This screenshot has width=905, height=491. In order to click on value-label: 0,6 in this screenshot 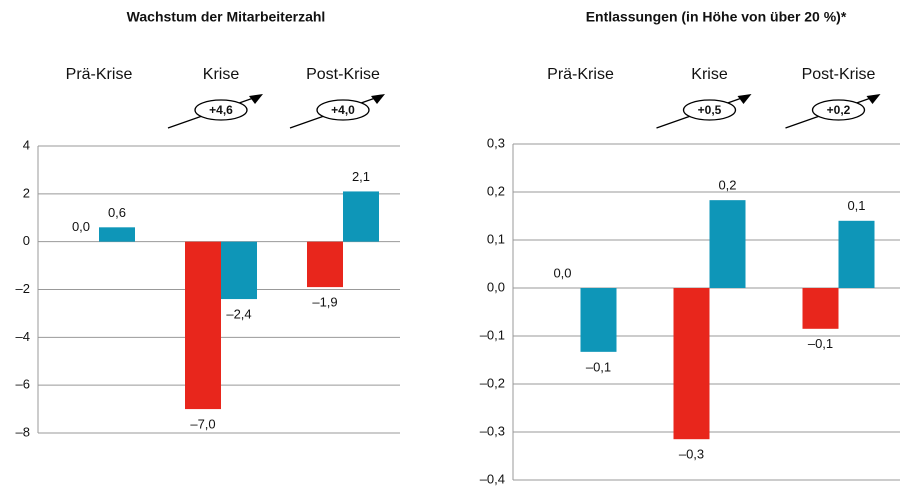, I will do `click(117, 212)`.